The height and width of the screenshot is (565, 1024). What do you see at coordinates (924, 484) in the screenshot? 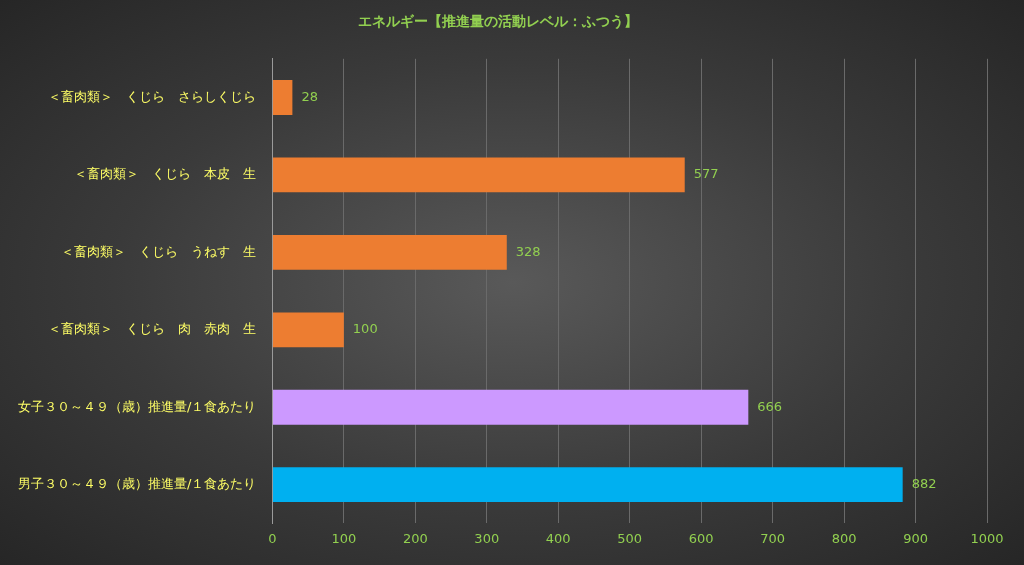
I see `data-label: 882` at bounding box center [924, 484].